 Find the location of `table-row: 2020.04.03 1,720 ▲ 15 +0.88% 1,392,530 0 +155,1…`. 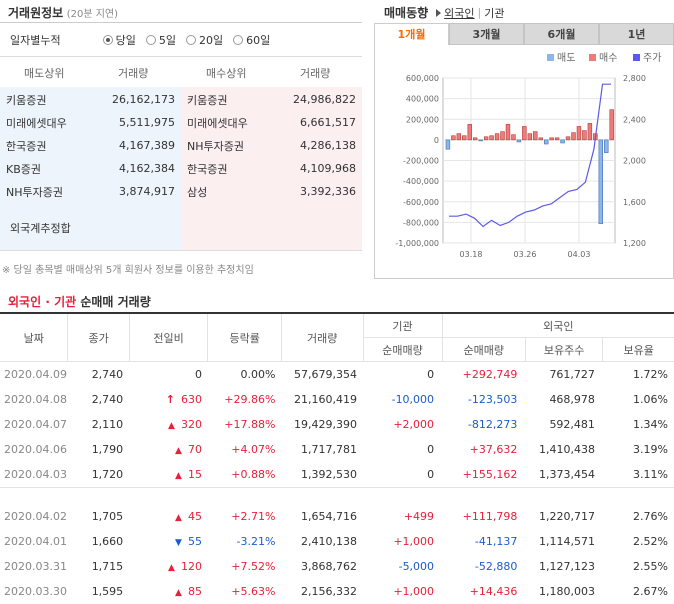

table-row: 2020.04.03 1,720 ▲ 15 +0.88% 1,392,530 0 +155,1… is located at coordinates (336, 474).